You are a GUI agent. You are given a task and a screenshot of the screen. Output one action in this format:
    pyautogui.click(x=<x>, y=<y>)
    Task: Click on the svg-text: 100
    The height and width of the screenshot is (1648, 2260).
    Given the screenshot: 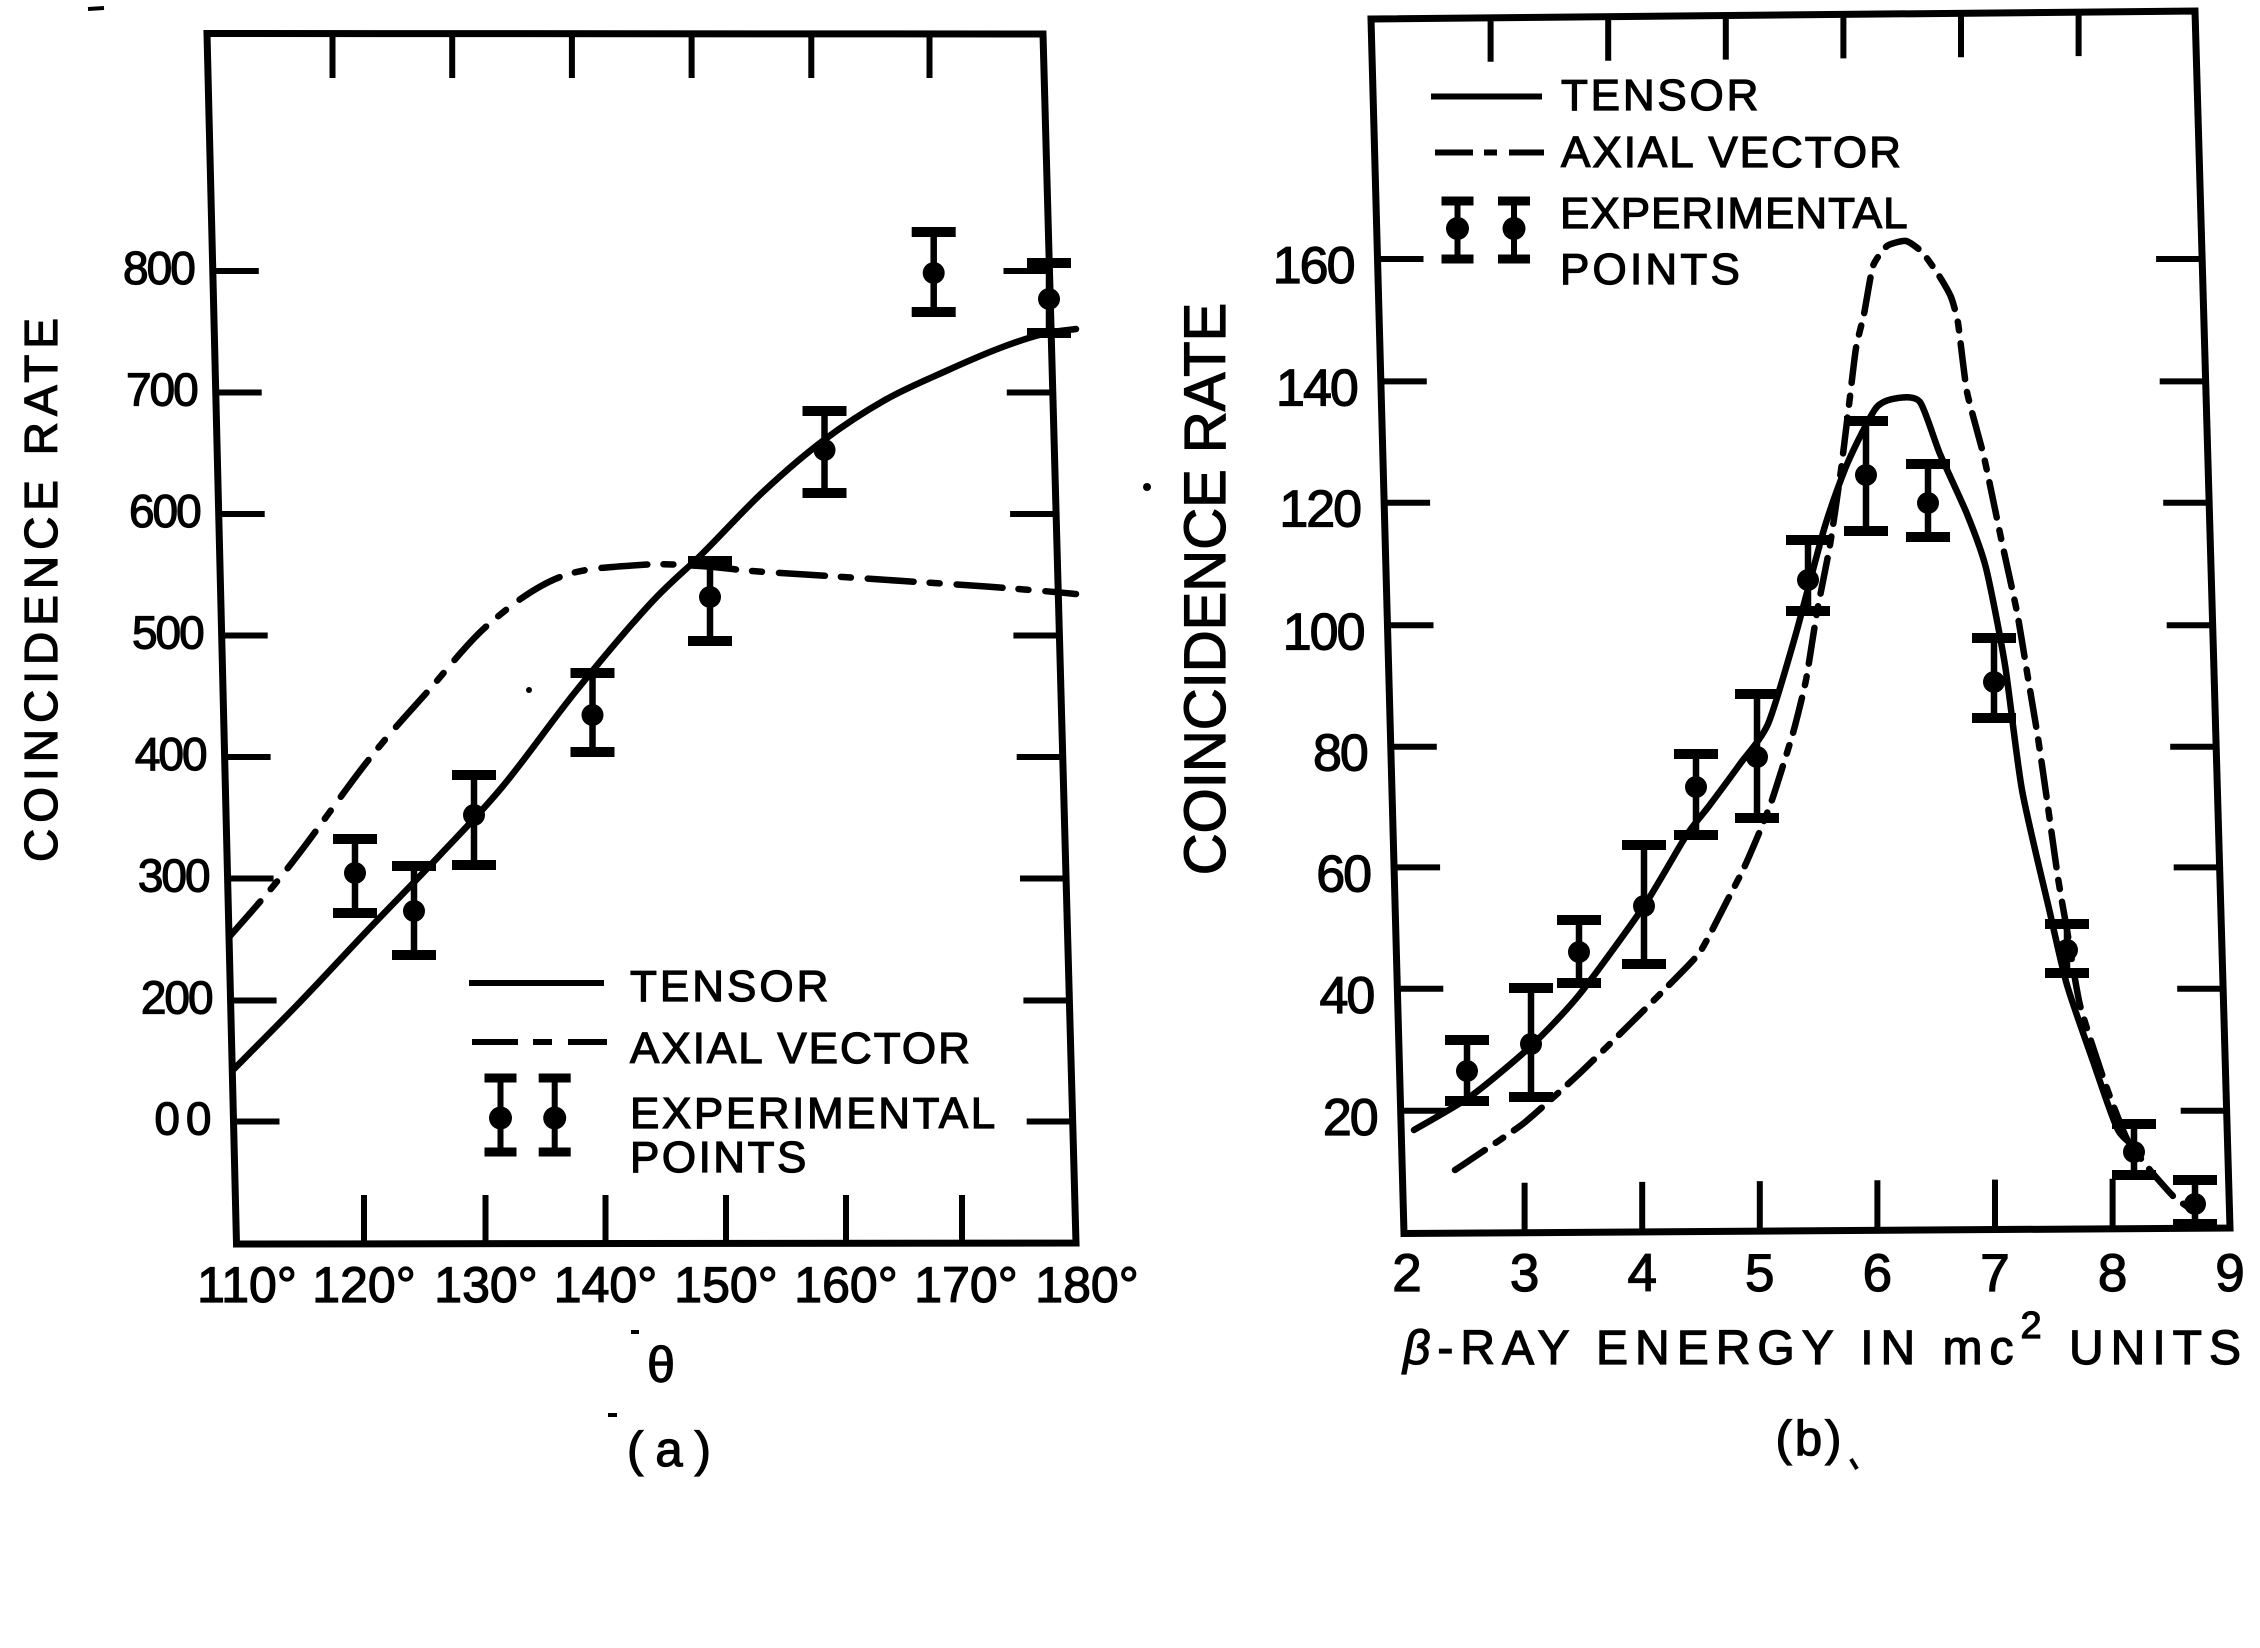 What is the action you would take?
    pyautogui.click(x=1323, y=632)
    